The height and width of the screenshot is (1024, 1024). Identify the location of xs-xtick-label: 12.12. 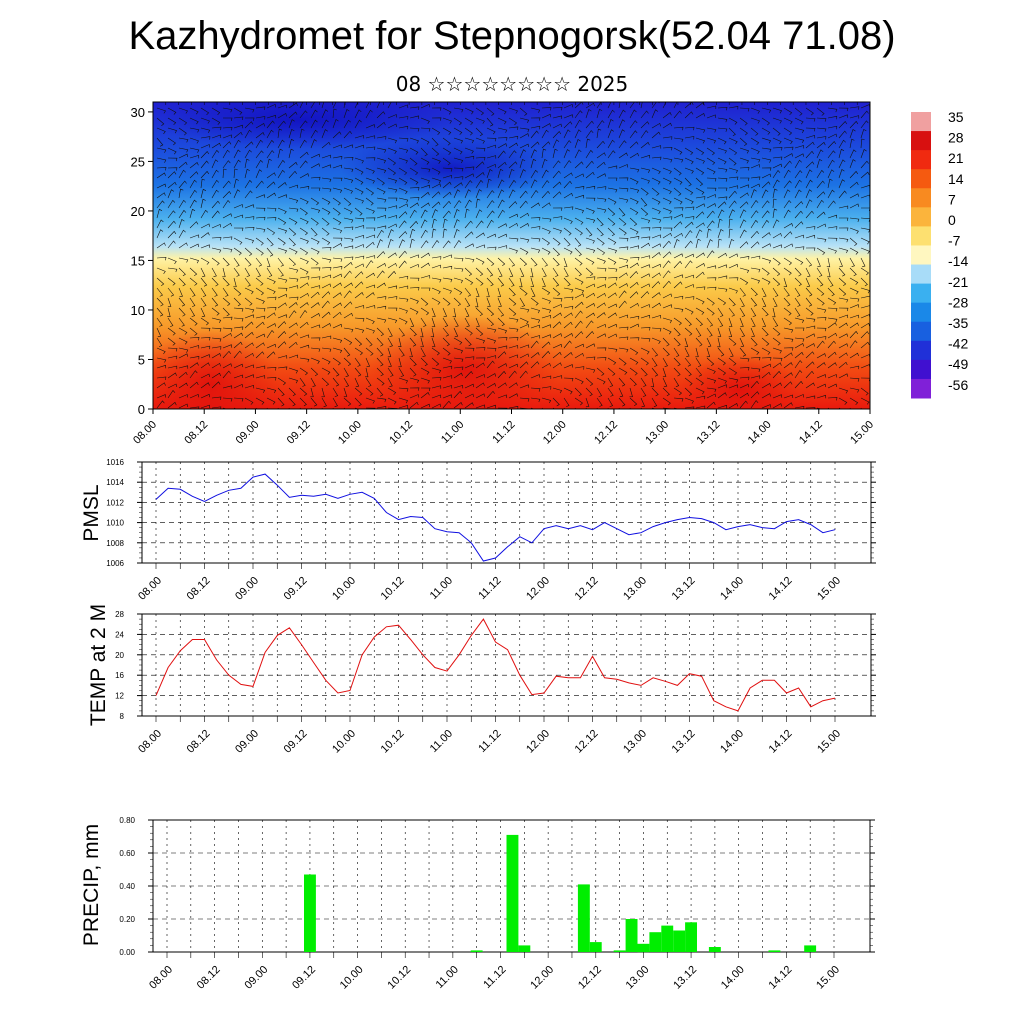
(606, 433).